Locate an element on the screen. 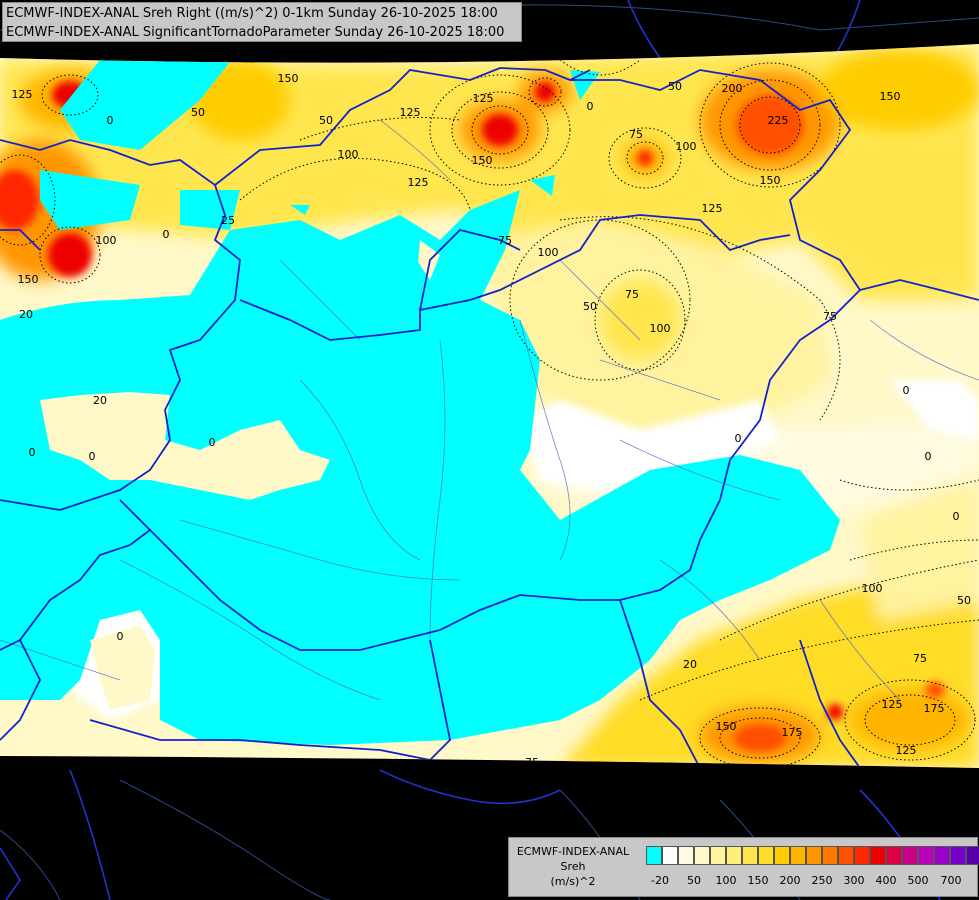  legend-tick-label: 300 is located at coordinates (854, 880).